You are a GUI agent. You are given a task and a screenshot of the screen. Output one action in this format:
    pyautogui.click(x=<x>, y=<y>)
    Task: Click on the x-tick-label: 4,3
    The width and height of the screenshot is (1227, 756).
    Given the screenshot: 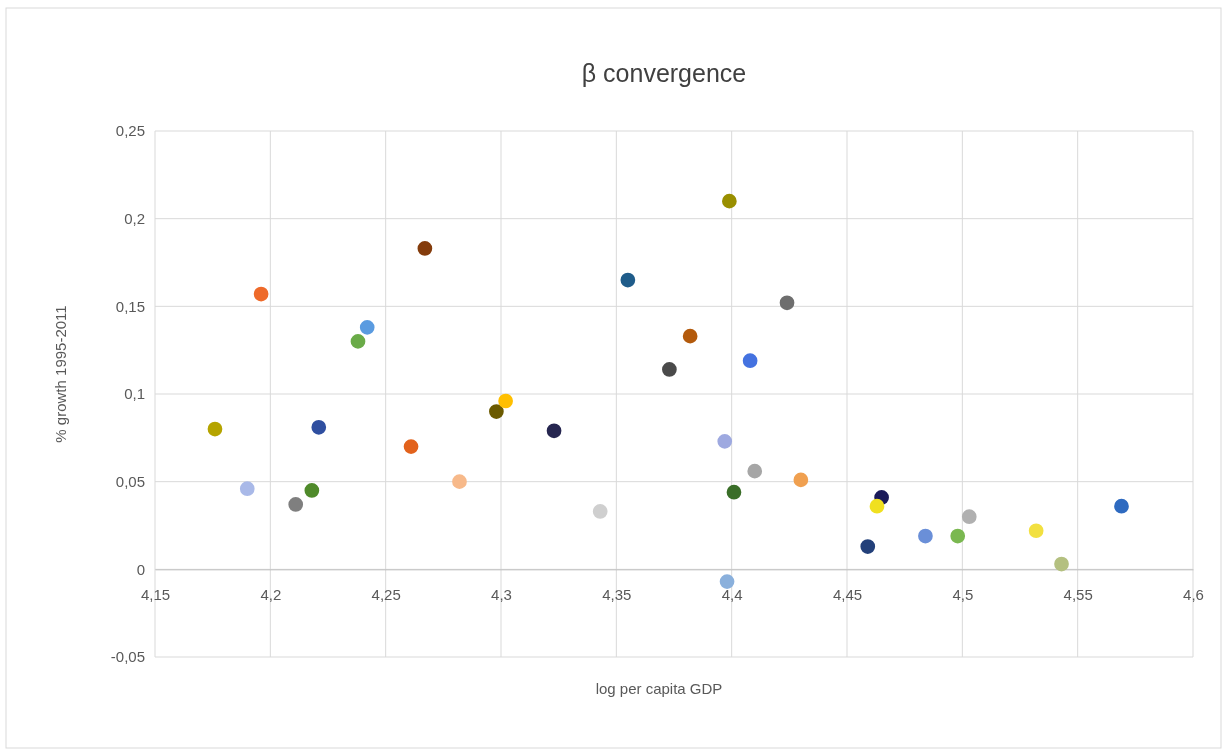 What is the action you would take?
    pyautogui.click(x=501, y=594)
    